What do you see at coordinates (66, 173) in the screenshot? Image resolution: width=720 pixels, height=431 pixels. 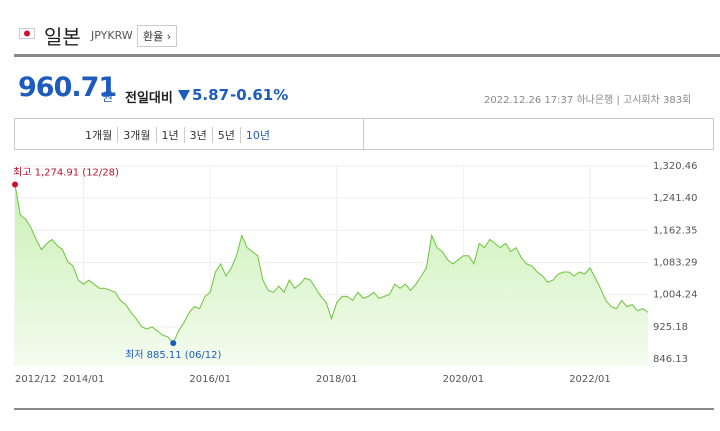 I see `max-label: 최고 1,274.91 (12/28)` at bounding box center [66, 173].